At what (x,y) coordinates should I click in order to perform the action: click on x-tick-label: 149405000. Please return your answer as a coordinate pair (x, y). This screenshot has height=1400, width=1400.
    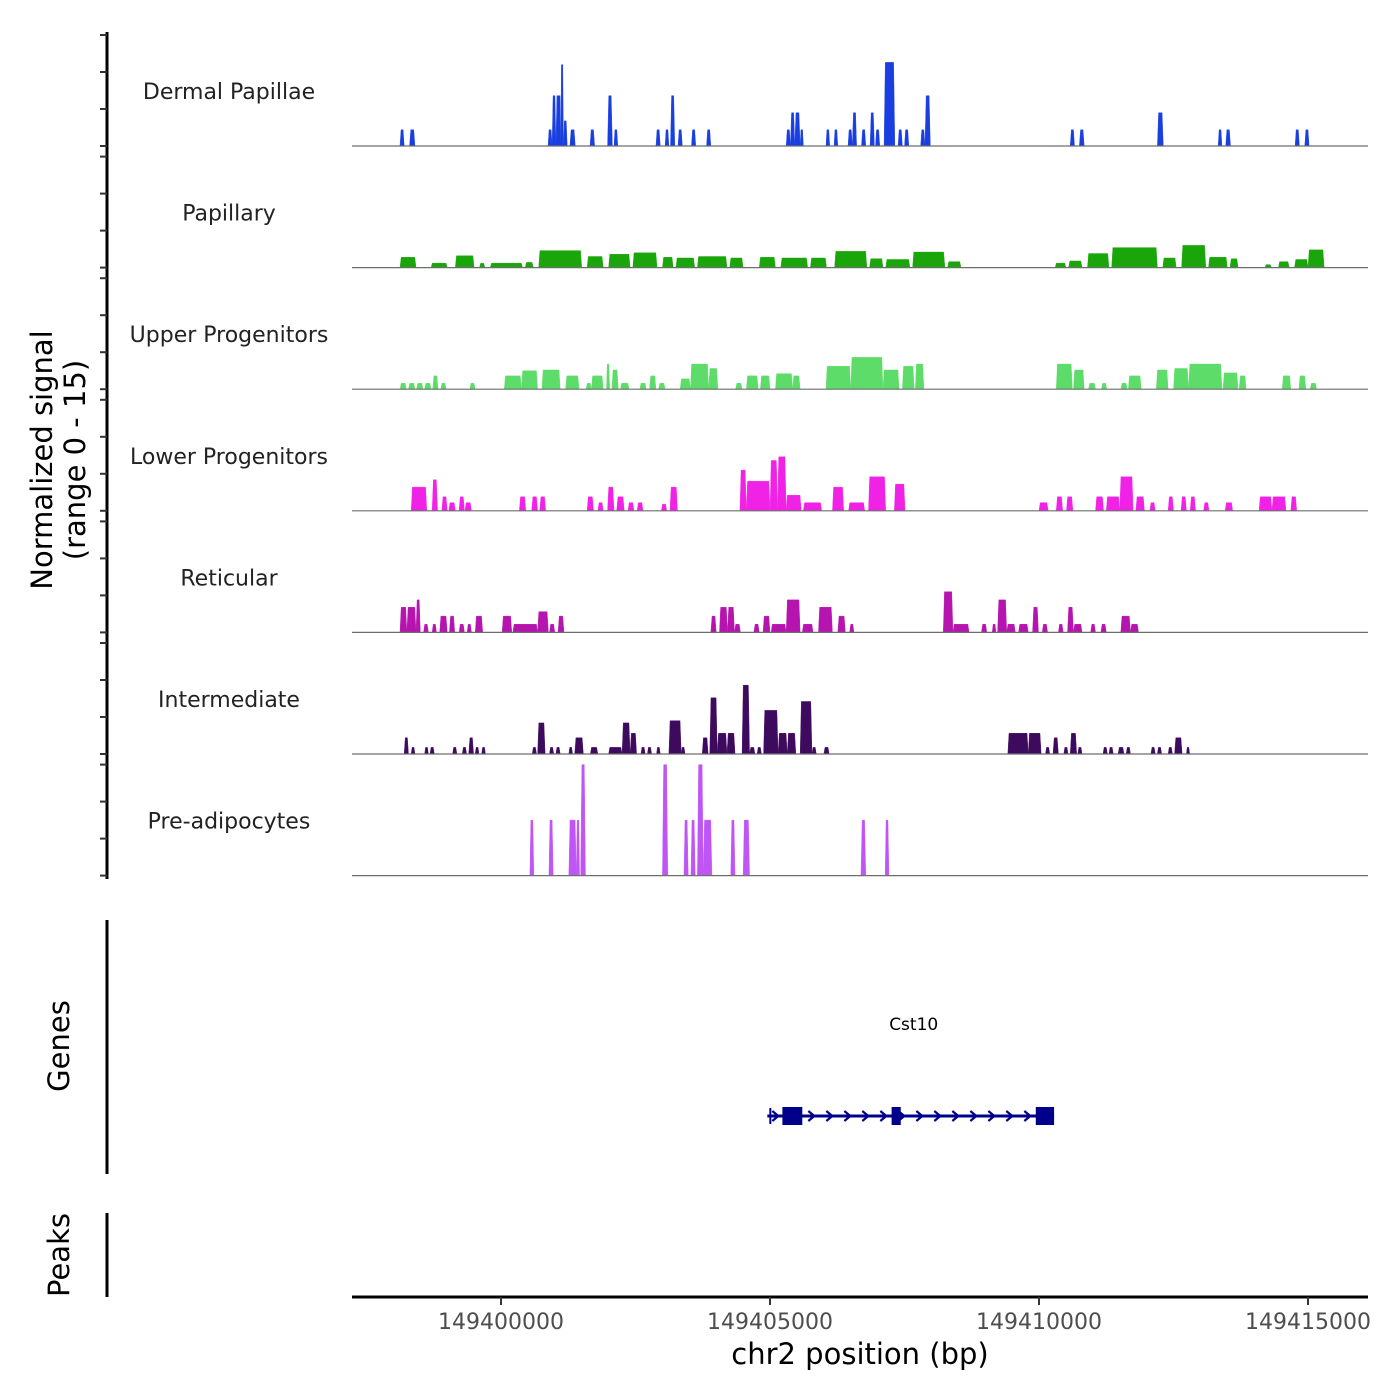
    Looking at the image, I should click on (770, 1322).